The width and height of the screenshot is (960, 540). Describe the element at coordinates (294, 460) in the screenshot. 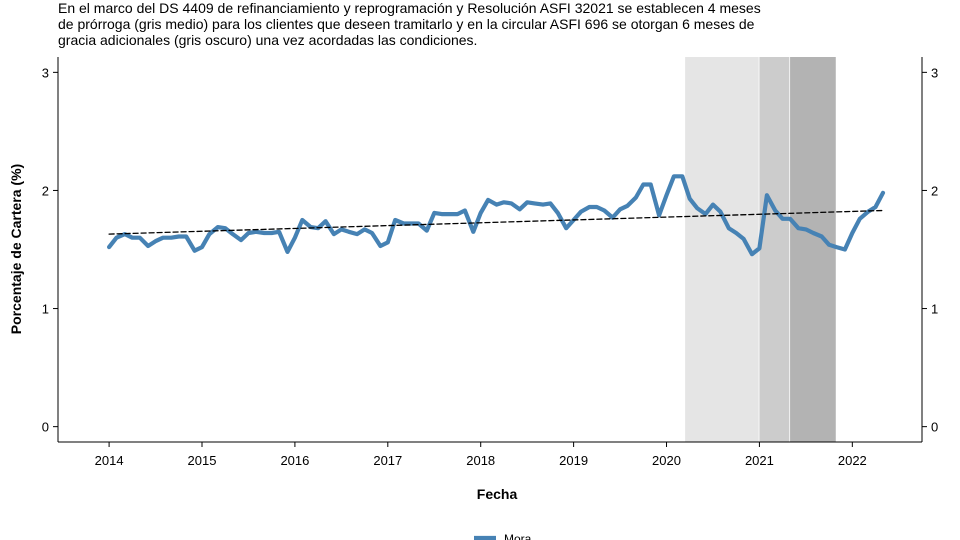

I see `x-tick-label: 2016` at that location.